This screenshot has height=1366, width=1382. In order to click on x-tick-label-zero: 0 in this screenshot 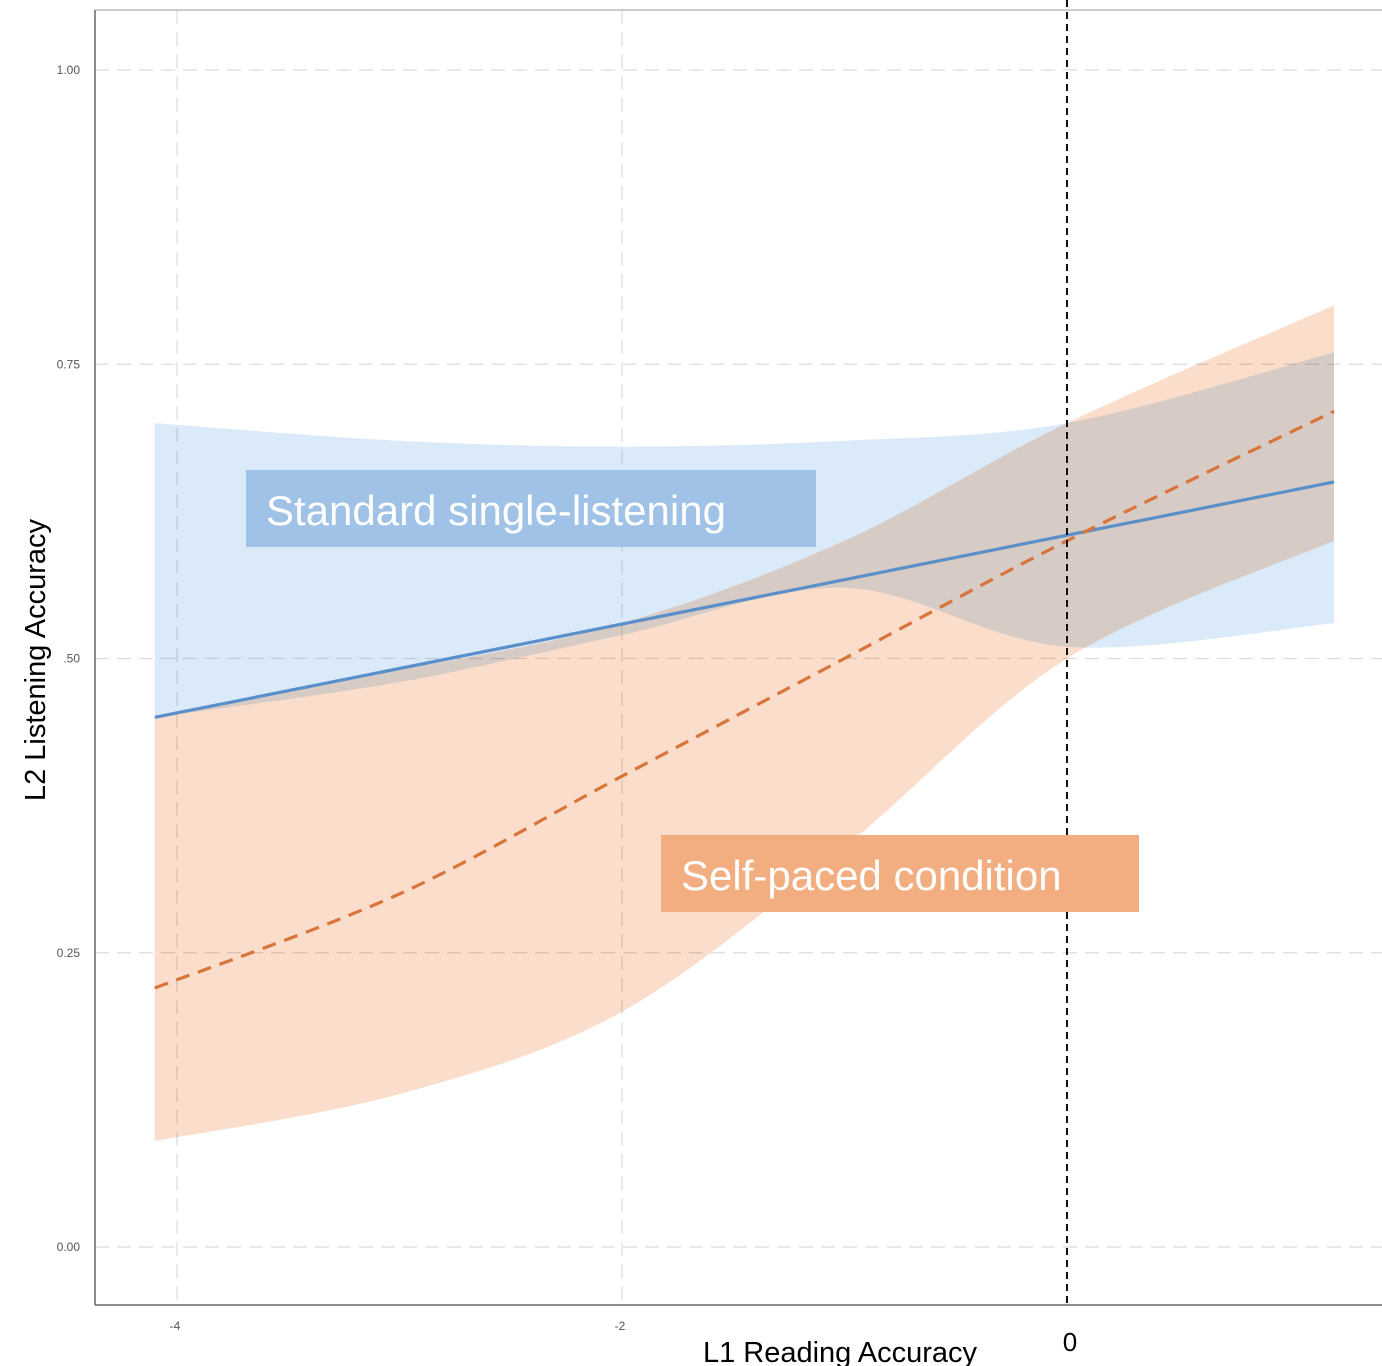, I will do `click(1070, 1342)`.